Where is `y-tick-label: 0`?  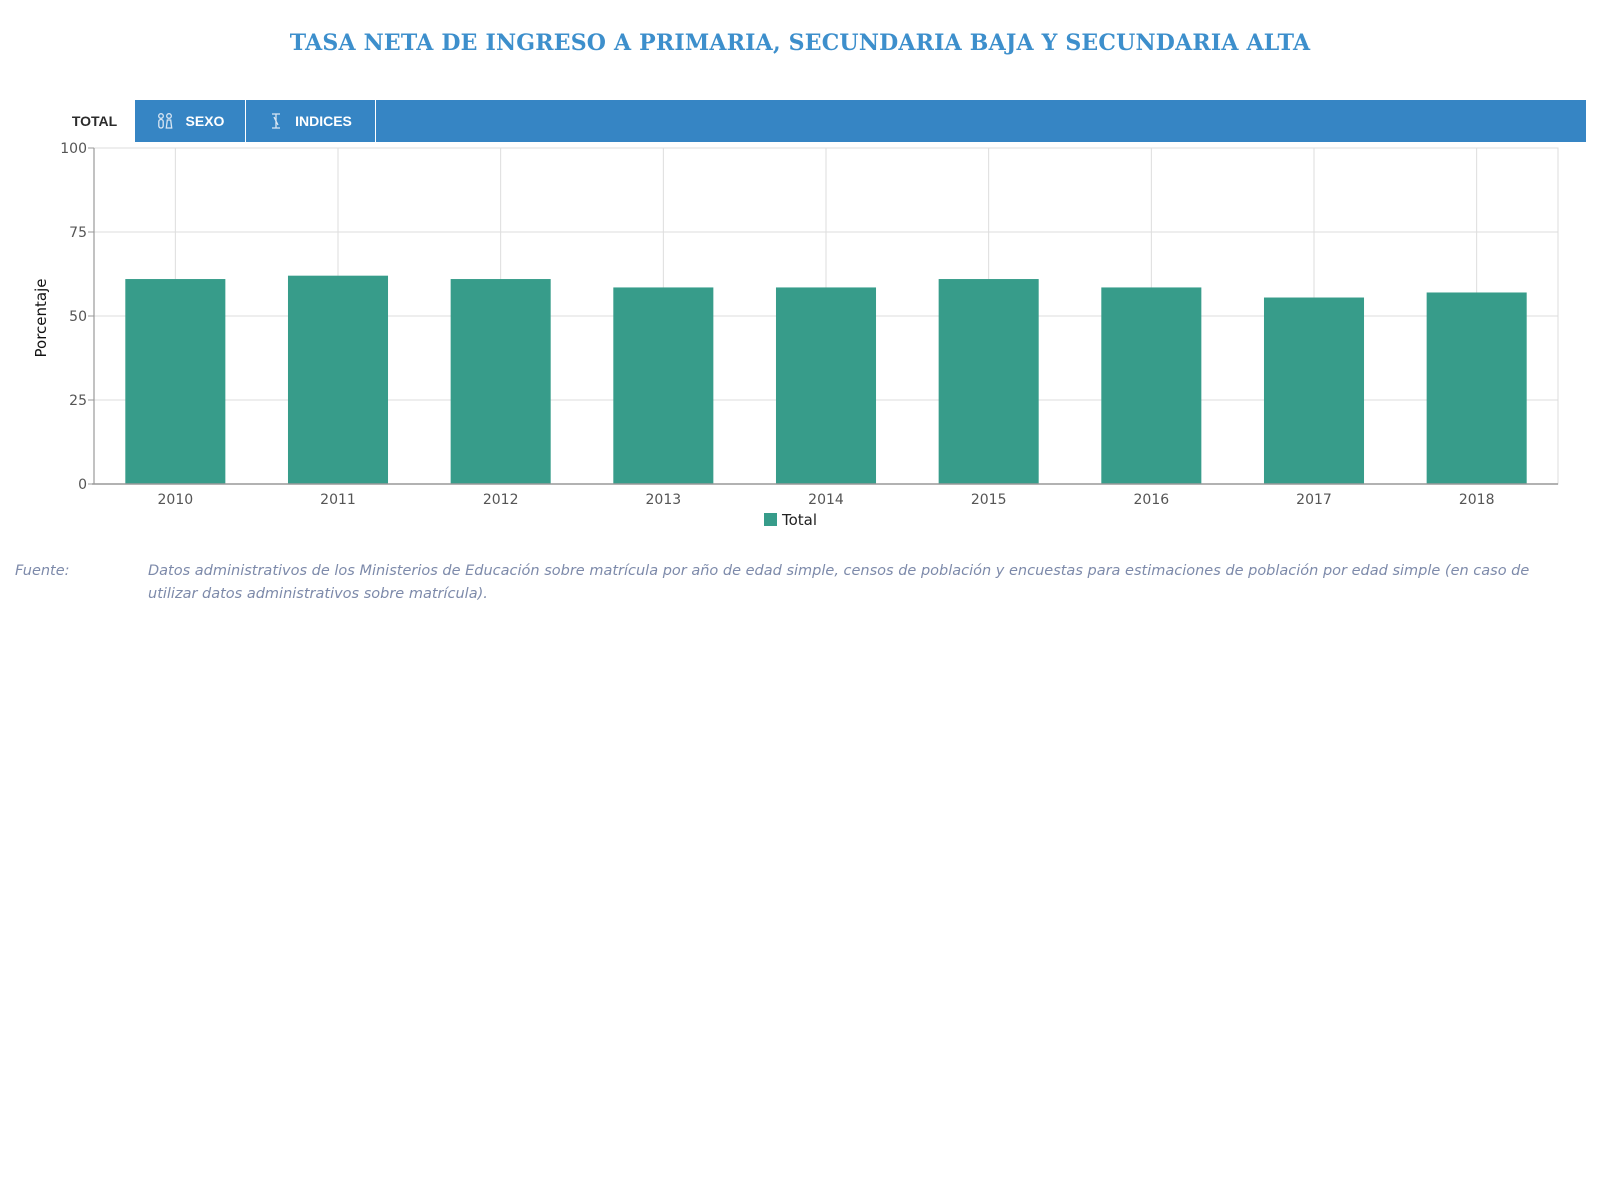
y-tick-label: 0 is located at coordinates (82, 485).